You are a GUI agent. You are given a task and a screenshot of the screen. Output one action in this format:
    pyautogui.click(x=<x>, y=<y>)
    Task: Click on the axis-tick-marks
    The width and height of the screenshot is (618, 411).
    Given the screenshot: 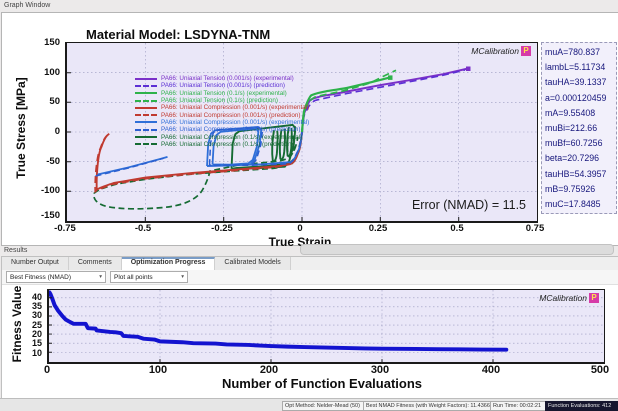 What is the action you would take?
    pyautogui.click(x=271, y=329)
    